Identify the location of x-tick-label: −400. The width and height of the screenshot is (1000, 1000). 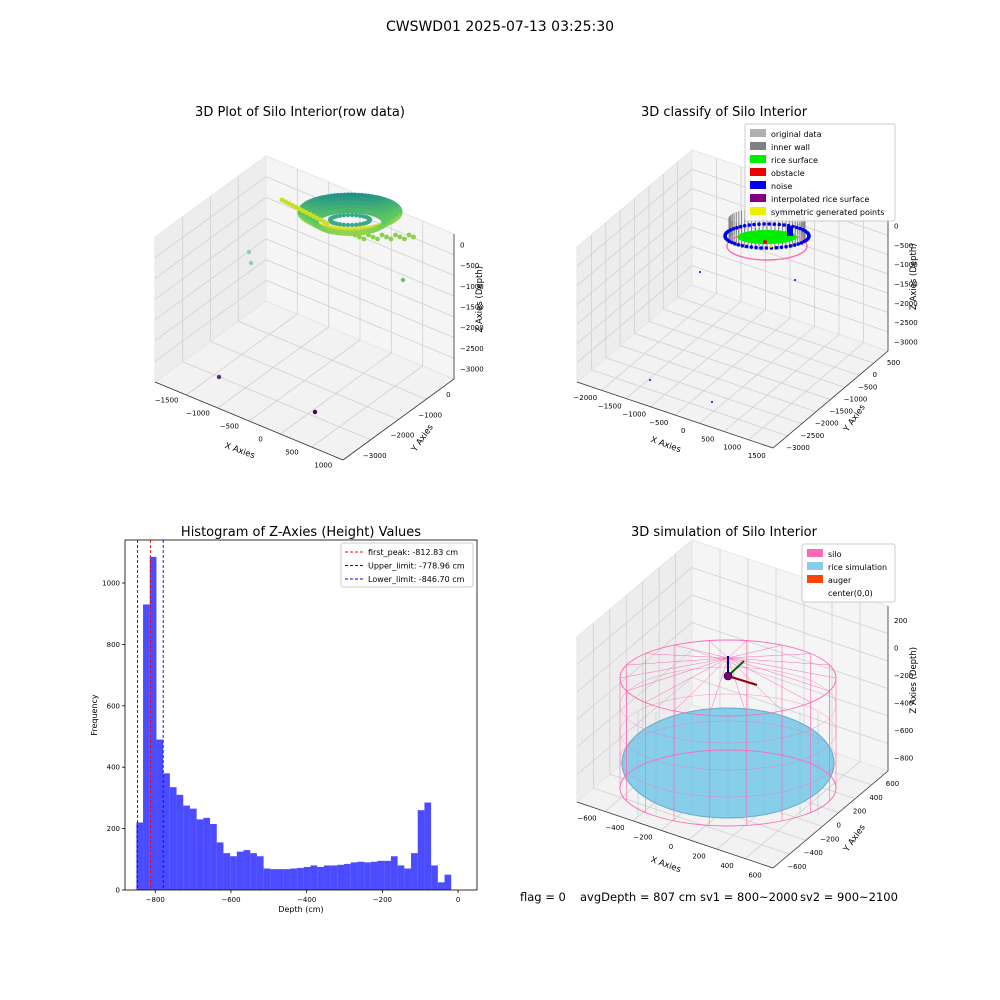
(306, 900).